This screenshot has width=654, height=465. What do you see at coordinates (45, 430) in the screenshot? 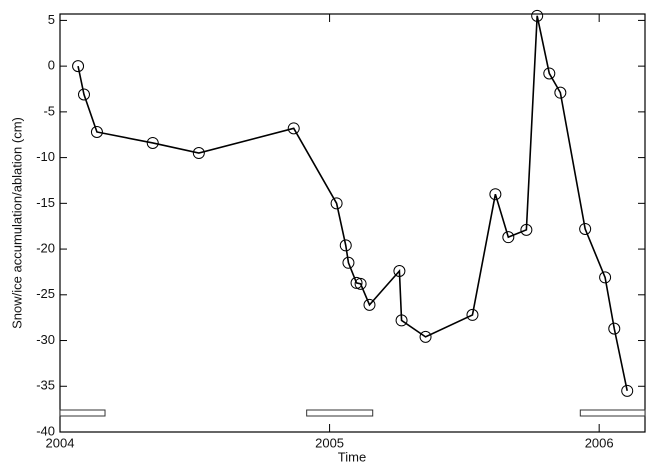
I see `y-tick-label: -40` at bounding box center [45, 430].